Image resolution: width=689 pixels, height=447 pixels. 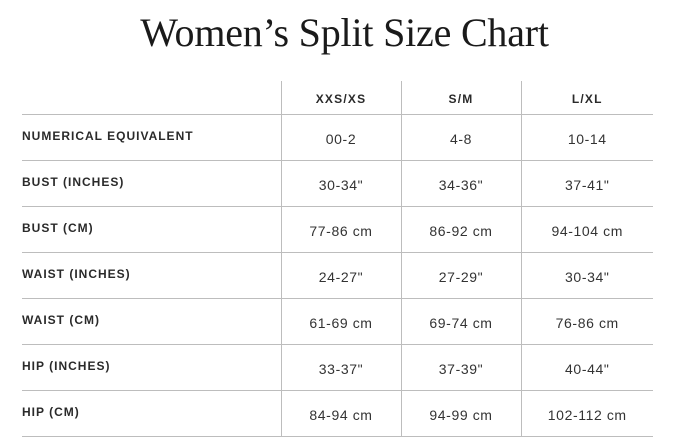 I want to click on table-cell: 10-14, so click(x=586, y=137).